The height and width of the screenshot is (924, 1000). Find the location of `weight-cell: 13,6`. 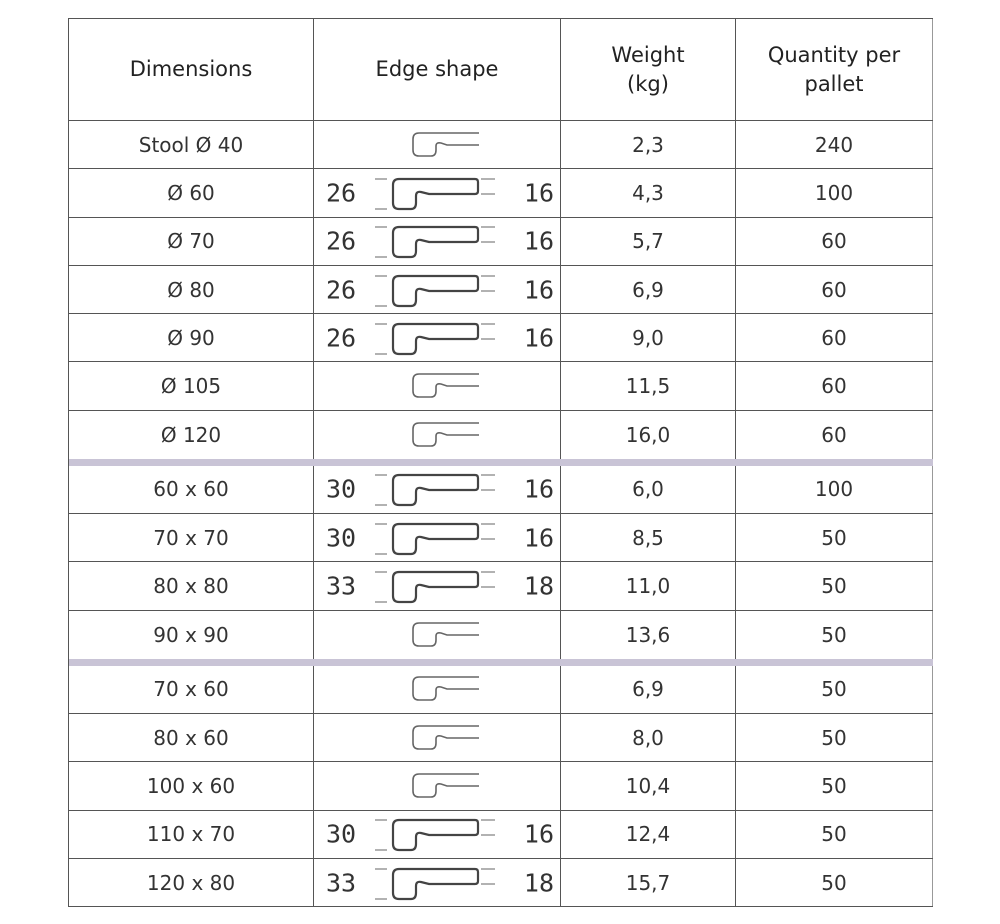

weight-cell: 13,6 is located at coordinates (648, 634).